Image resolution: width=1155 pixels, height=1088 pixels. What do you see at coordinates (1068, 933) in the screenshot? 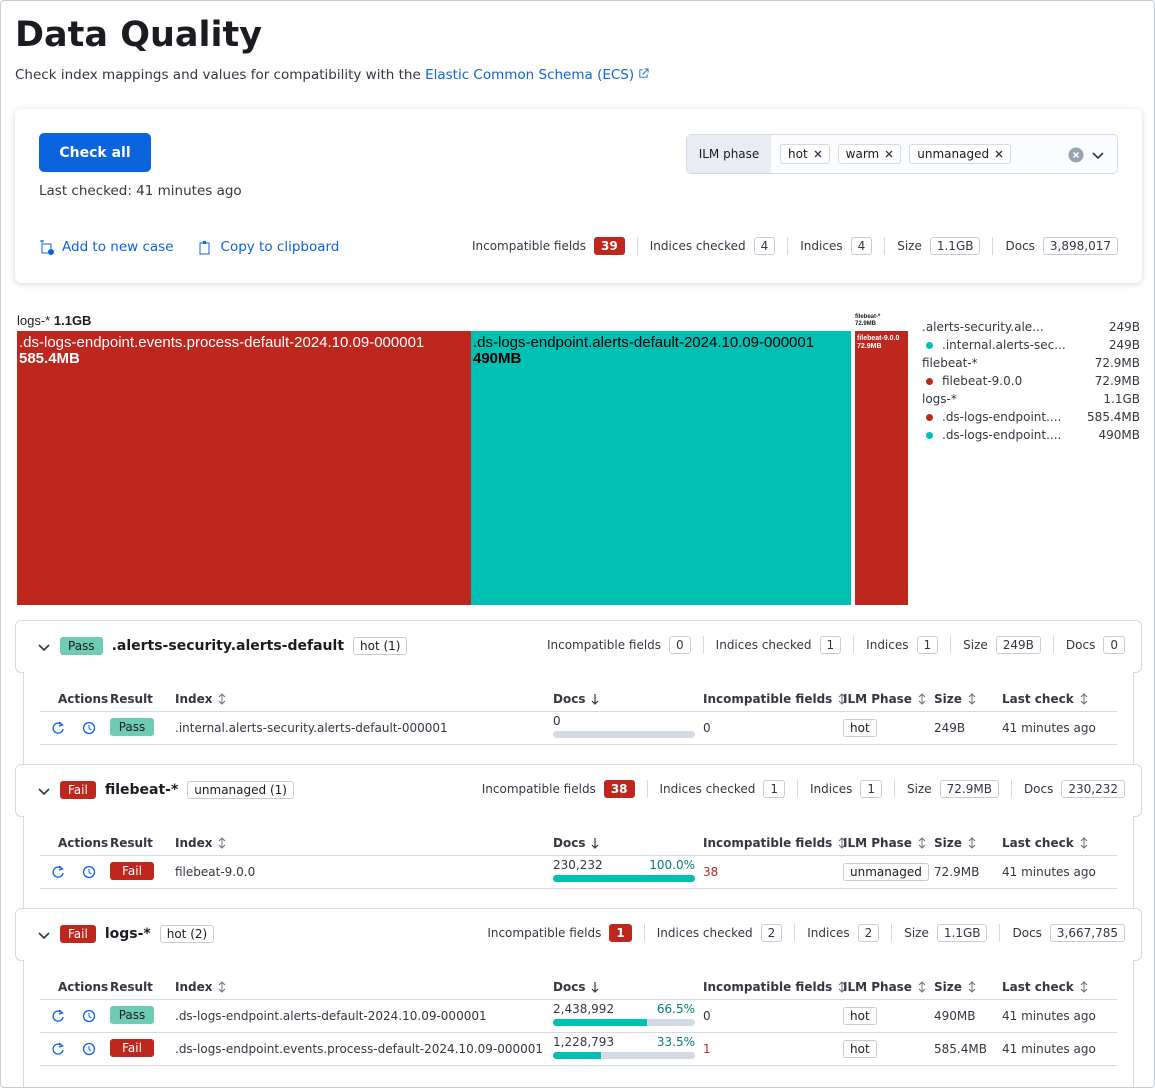
I see `stat: Docs 3,667,785` at bounding box center [1068, 933].